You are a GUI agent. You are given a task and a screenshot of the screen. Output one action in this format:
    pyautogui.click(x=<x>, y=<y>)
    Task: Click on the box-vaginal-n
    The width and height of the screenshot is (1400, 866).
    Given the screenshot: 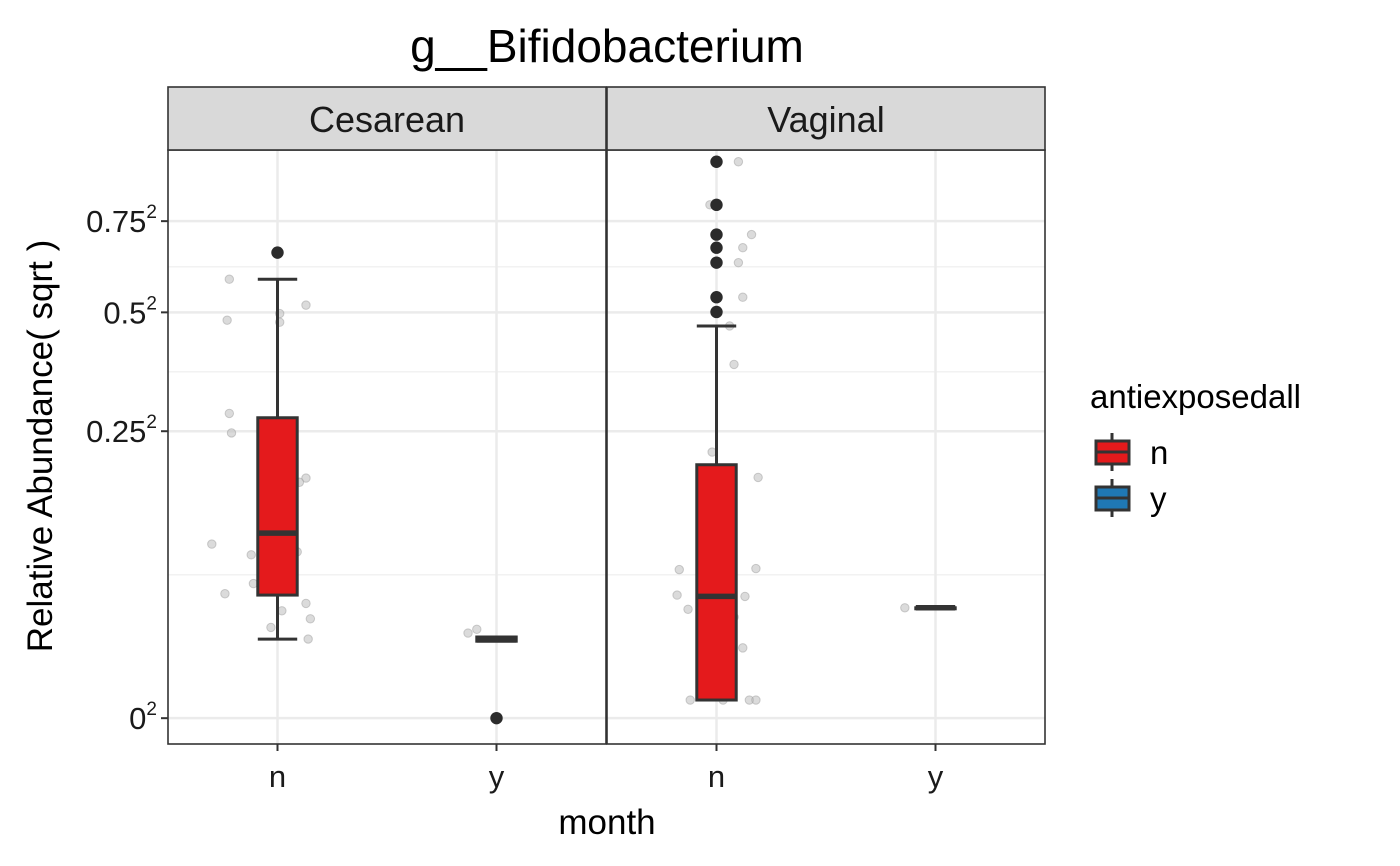 What is the action you would take?
    pyautogui.click(x=717, y=430)
    